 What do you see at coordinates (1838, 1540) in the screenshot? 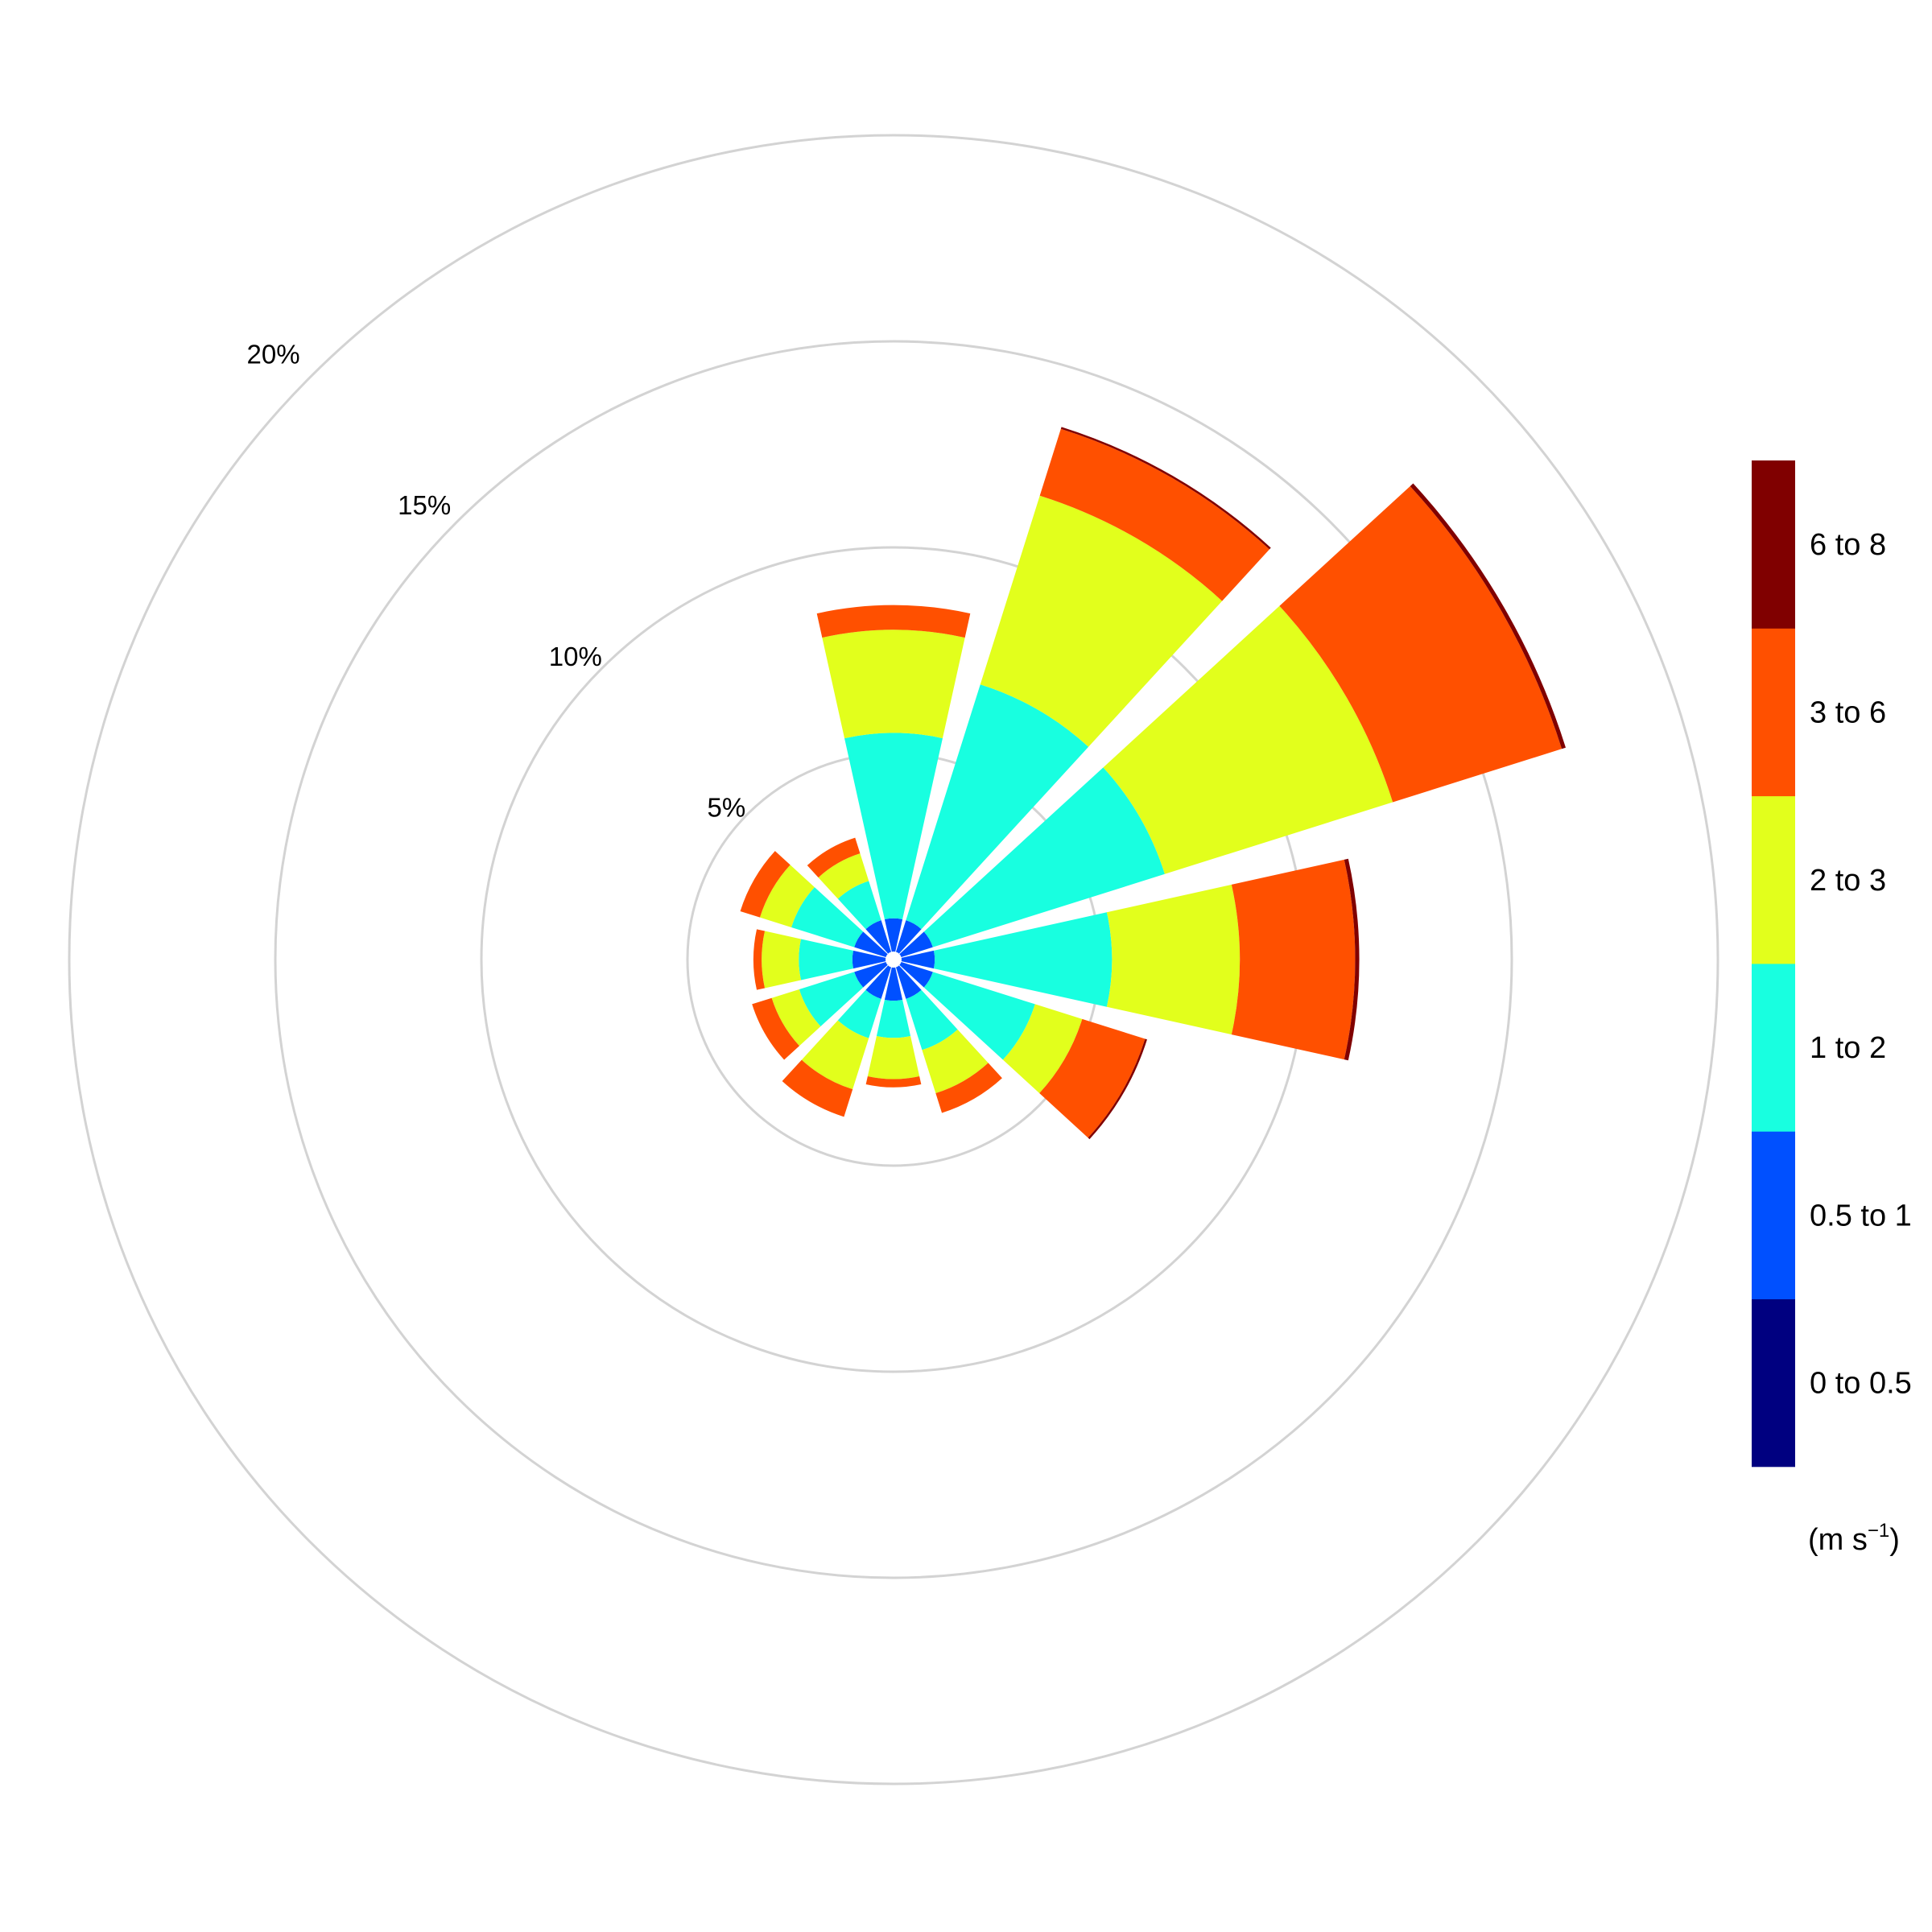
I see `unit-label-pre: (m s` at bounding box center [1838, 1540].